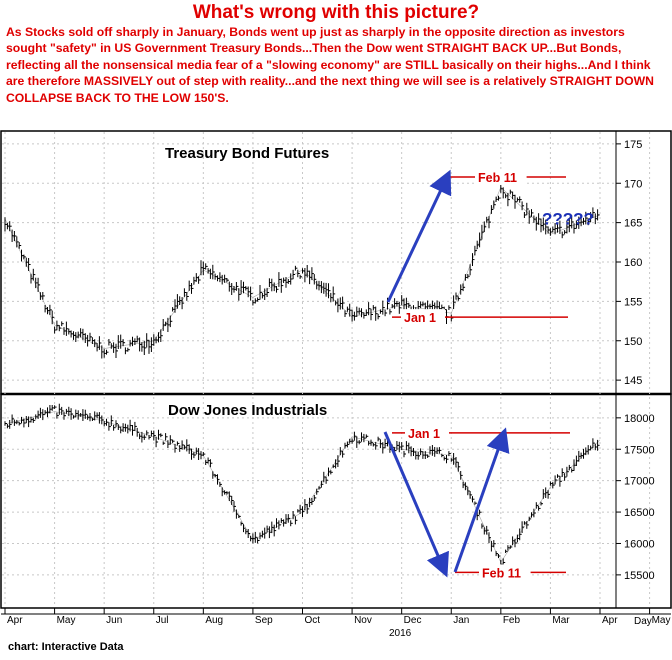 Image resolution: width=672 pixels, height=660 pixels. I want to click on price-label-16500: 16500, so click(639, 513).